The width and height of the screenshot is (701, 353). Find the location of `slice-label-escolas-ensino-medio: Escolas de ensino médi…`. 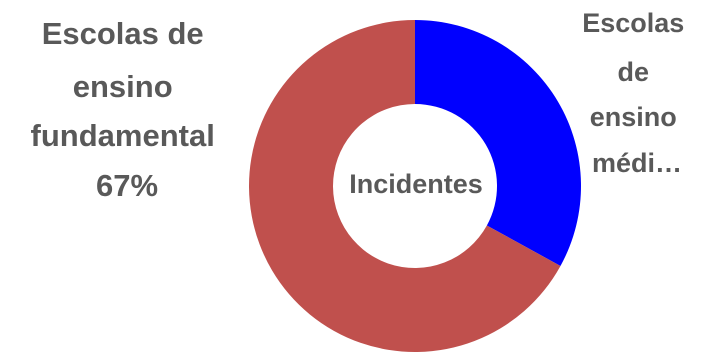

slice-label-escolas-ensino-medio: Escolas de ensino médi… is located at coordinates (637, 93).